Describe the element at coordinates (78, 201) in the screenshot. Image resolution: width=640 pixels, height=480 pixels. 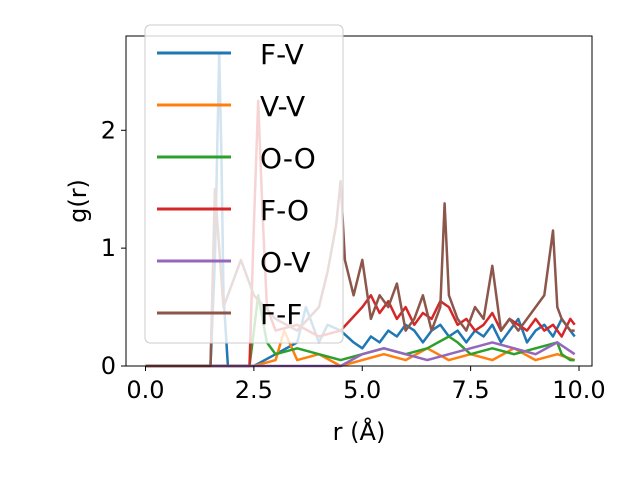
I see `y-axis-label: g(r)` at that location.